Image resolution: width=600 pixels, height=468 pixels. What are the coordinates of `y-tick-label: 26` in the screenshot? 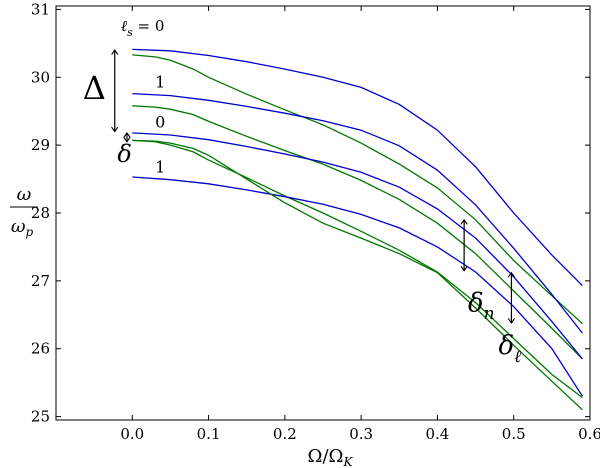 It's located at (40, 349).